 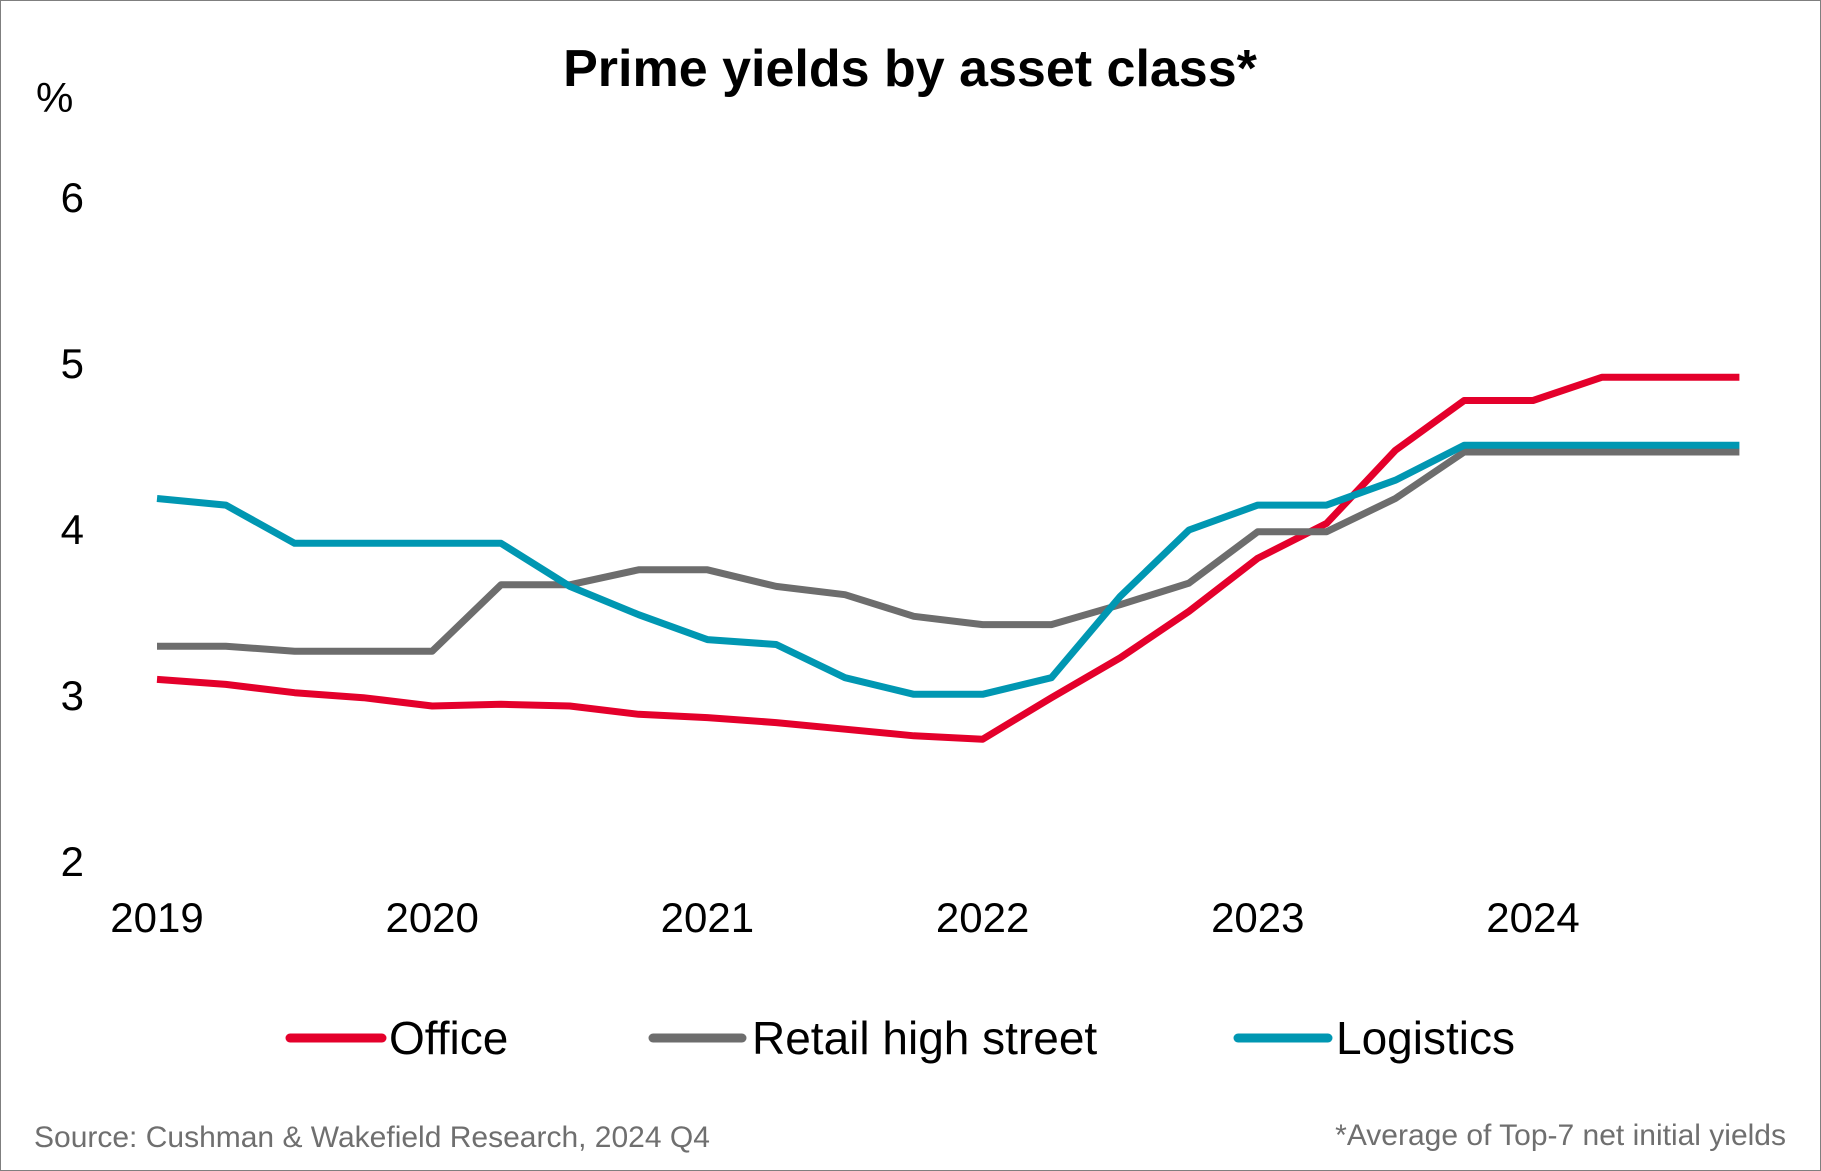 What do you see at coordinates (924, 1038) in the screenshot?
I see `legend-label-retail-high-street: Retail high street` at bounding box center [924, 1038].